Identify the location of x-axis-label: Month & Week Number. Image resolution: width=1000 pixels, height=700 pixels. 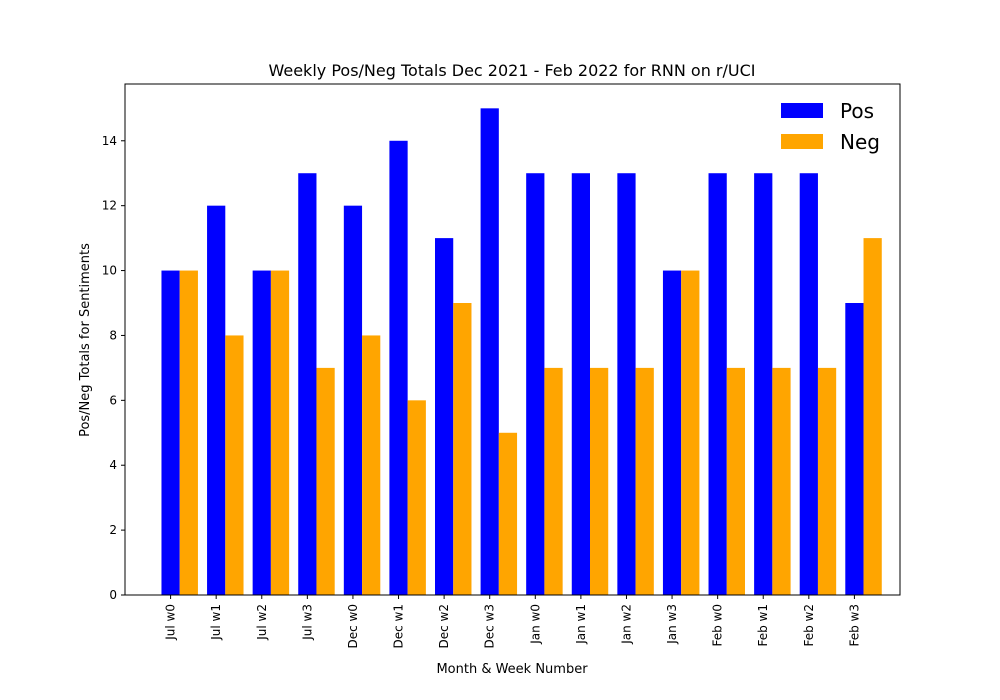
(512, 669).